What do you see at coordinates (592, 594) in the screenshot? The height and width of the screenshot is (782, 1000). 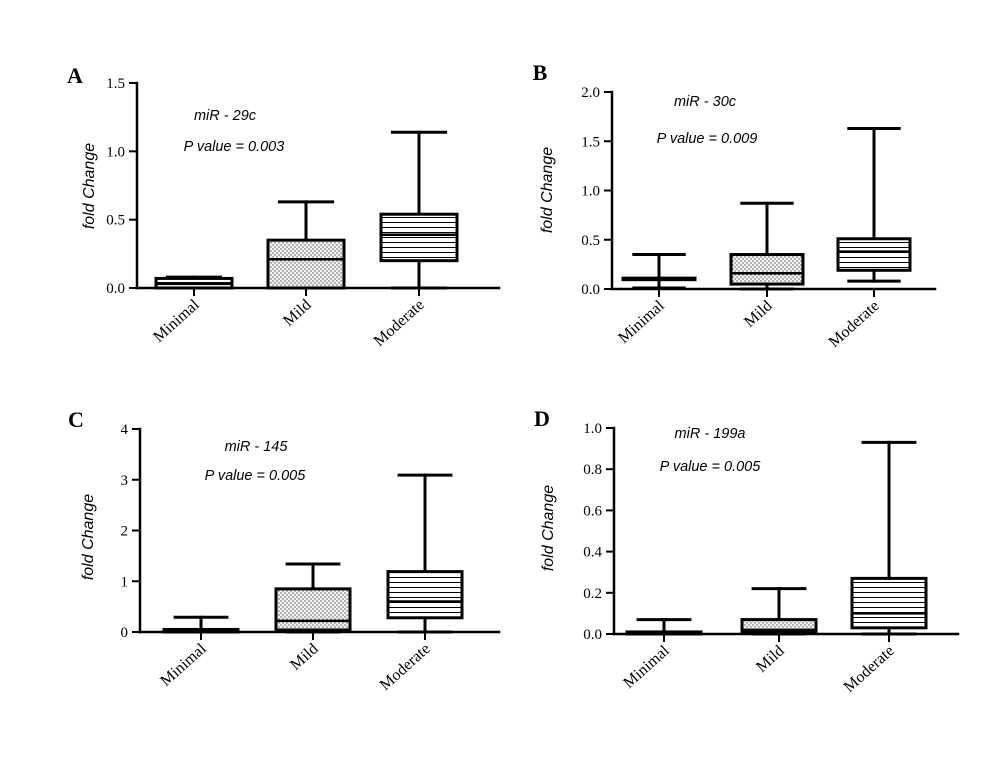 I see `y-tick-label: 0.2` at bounding box center [592, 594].